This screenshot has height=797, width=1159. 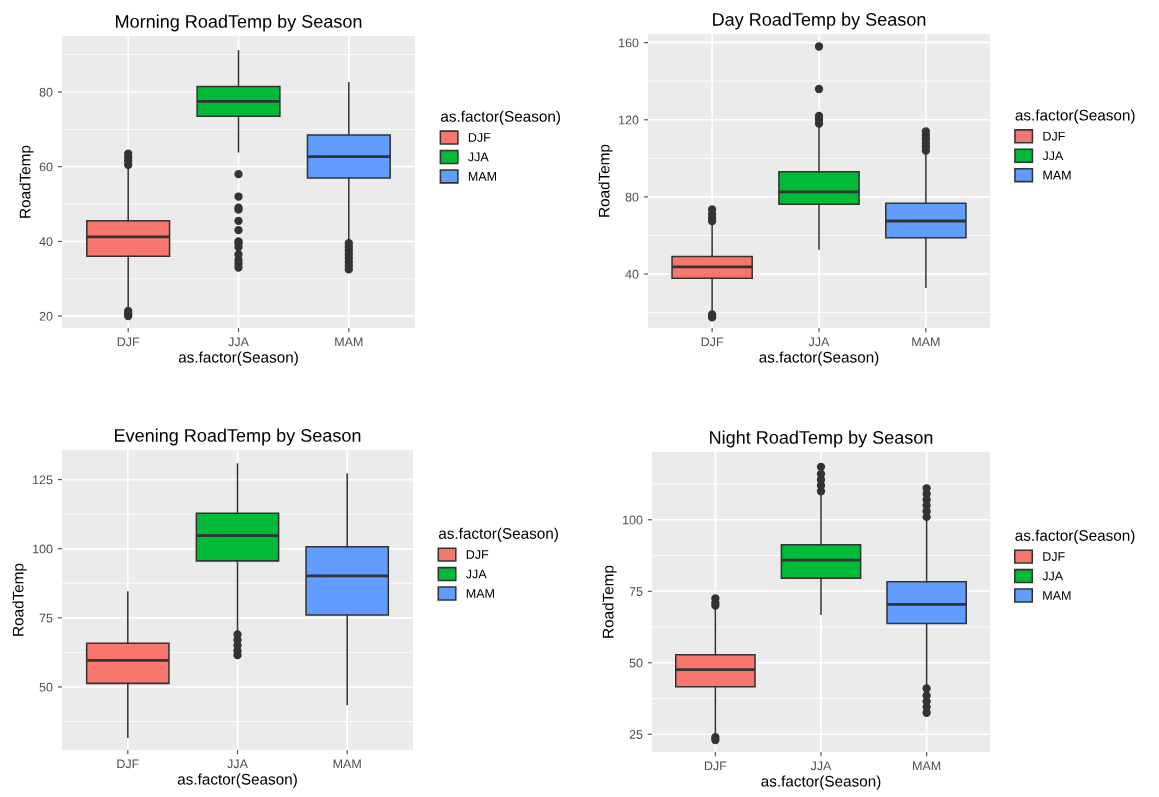 I want to click on y-tick-label: 120, so click(x=629, y=120).